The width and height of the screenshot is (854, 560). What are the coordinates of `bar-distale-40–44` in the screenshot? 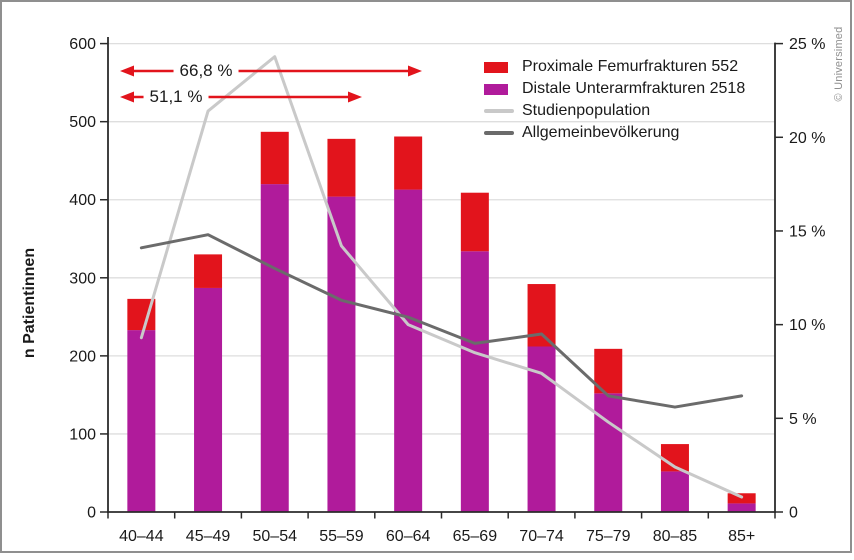 It's located at (141, 421).